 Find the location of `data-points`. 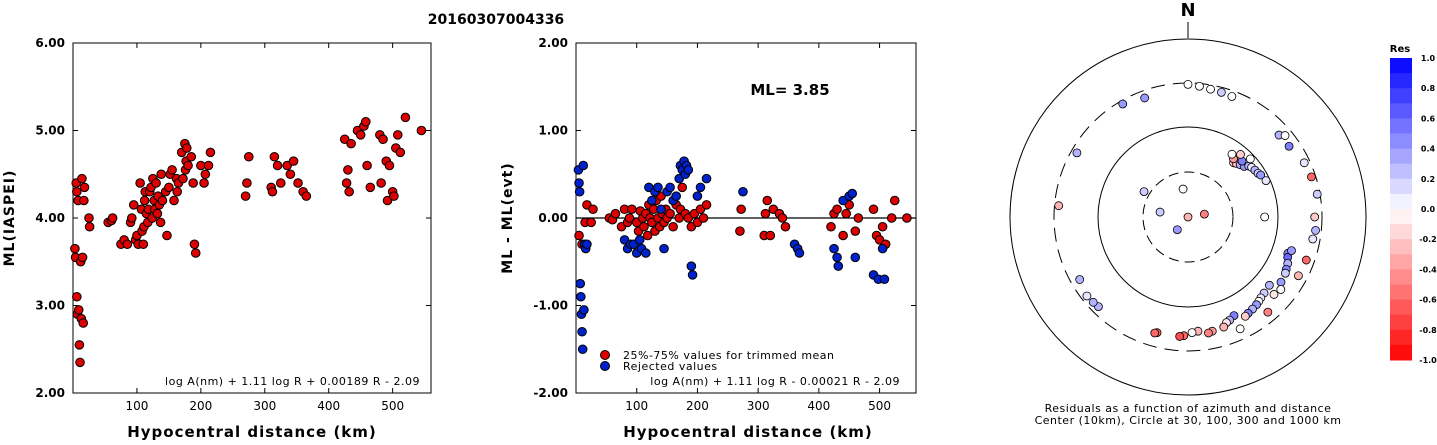

data-points is located at coordinates (1188, 210).